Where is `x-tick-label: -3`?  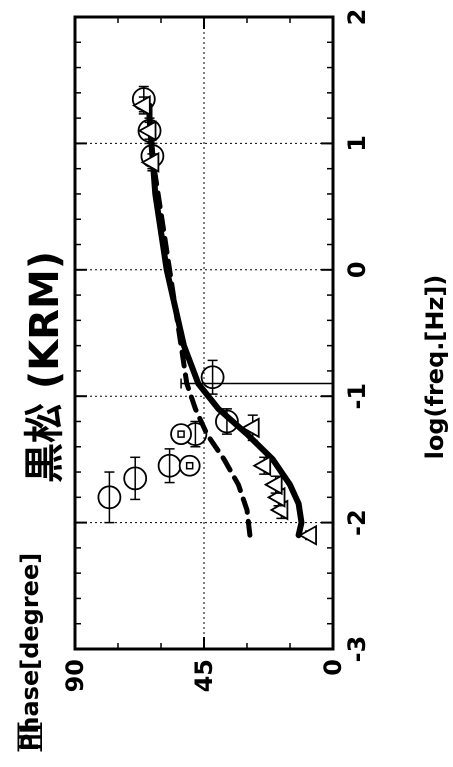 x-tick-label: -3 is located at coordinates (357, 649).